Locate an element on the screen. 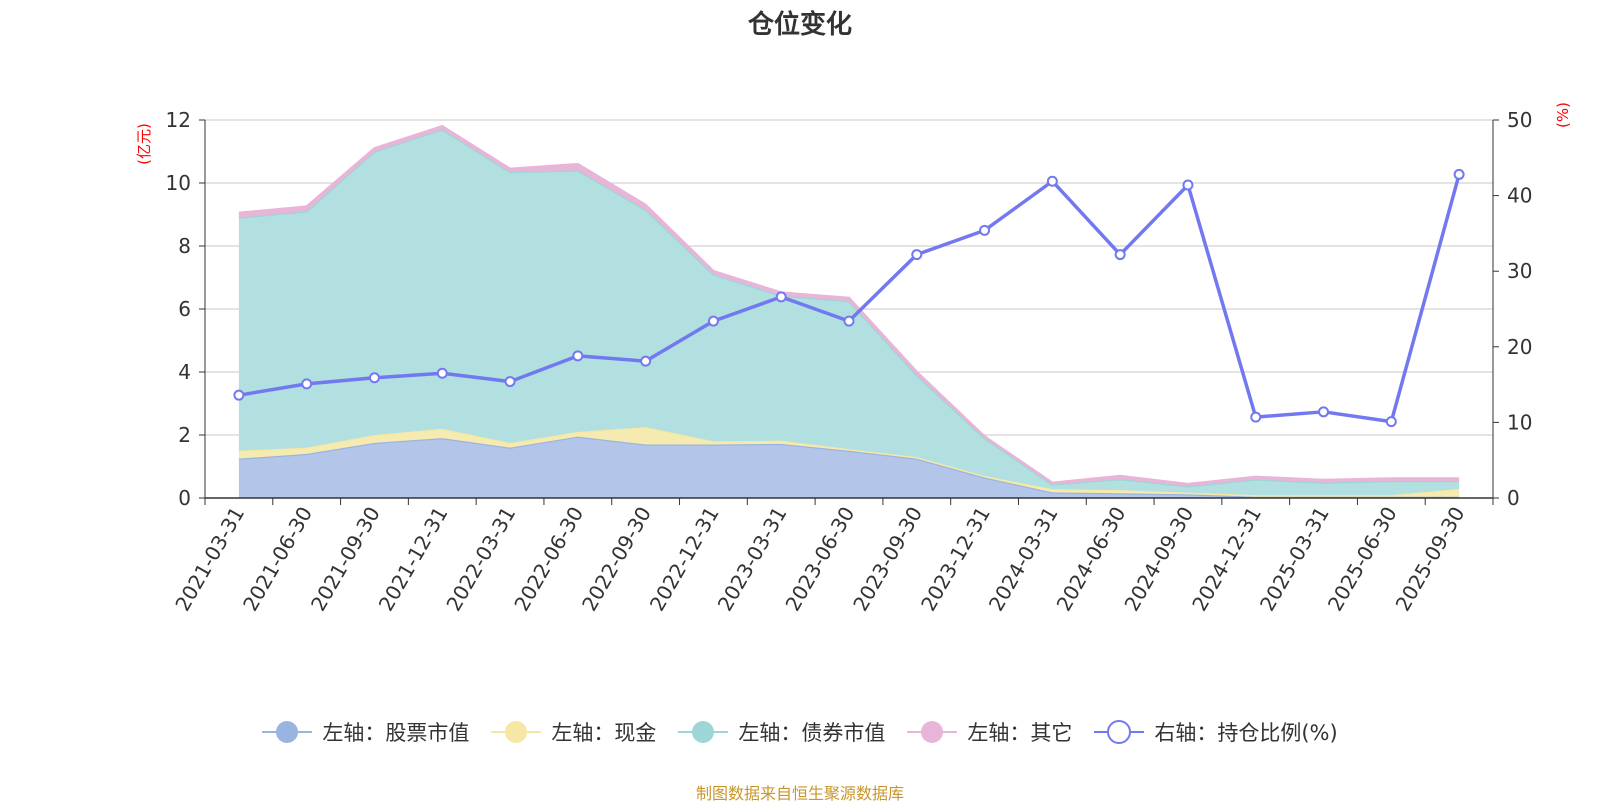 This screenshot has height=804, width=1600. x-axis-tick-label: 2023-03-31 is located at coordinates (752, 559).